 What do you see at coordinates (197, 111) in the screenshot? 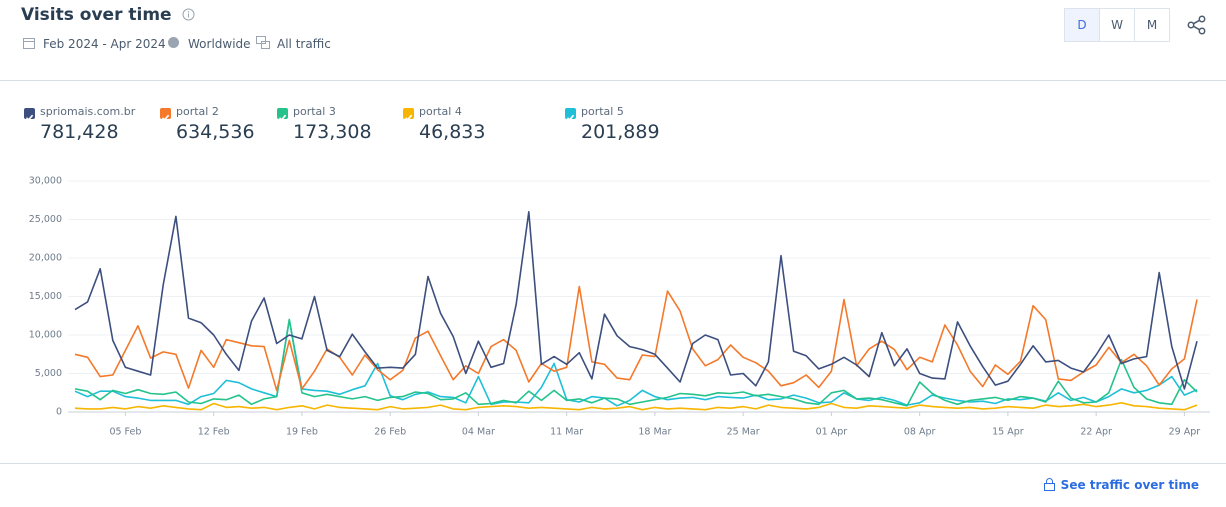
I see `legend-name: portal 2` at bounding box center [197, 111].